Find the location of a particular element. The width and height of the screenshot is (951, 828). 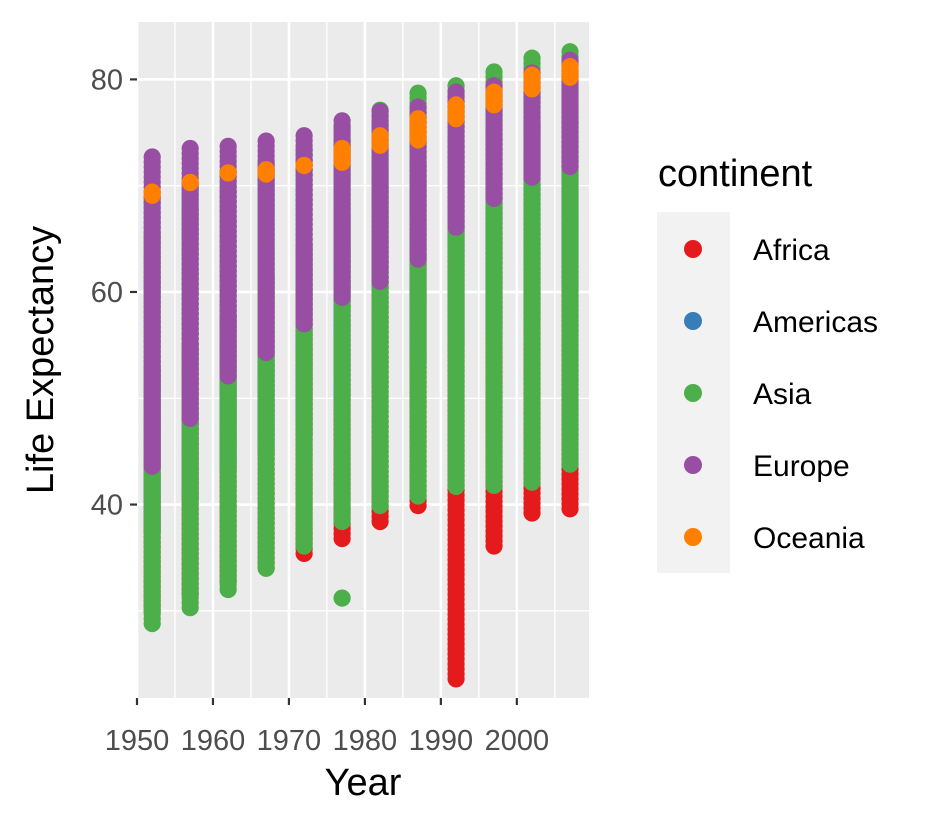

y-tick-label: 60 is located at coordinates (107, 293).